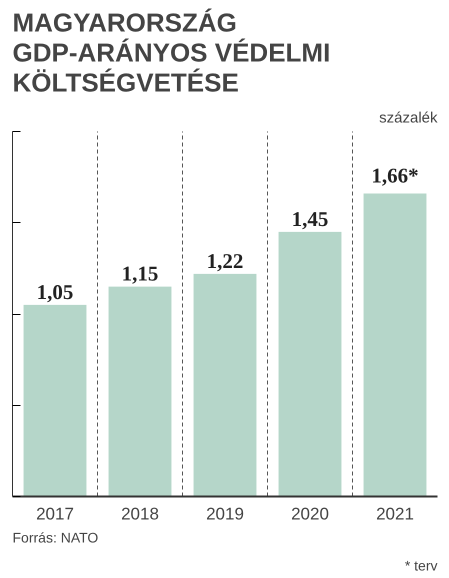 The height and width of the screenshot is (578, 449). Describe the element at coordinates (310, 514) in the screenshot. I see `x-tick-label: 2020` at that location.